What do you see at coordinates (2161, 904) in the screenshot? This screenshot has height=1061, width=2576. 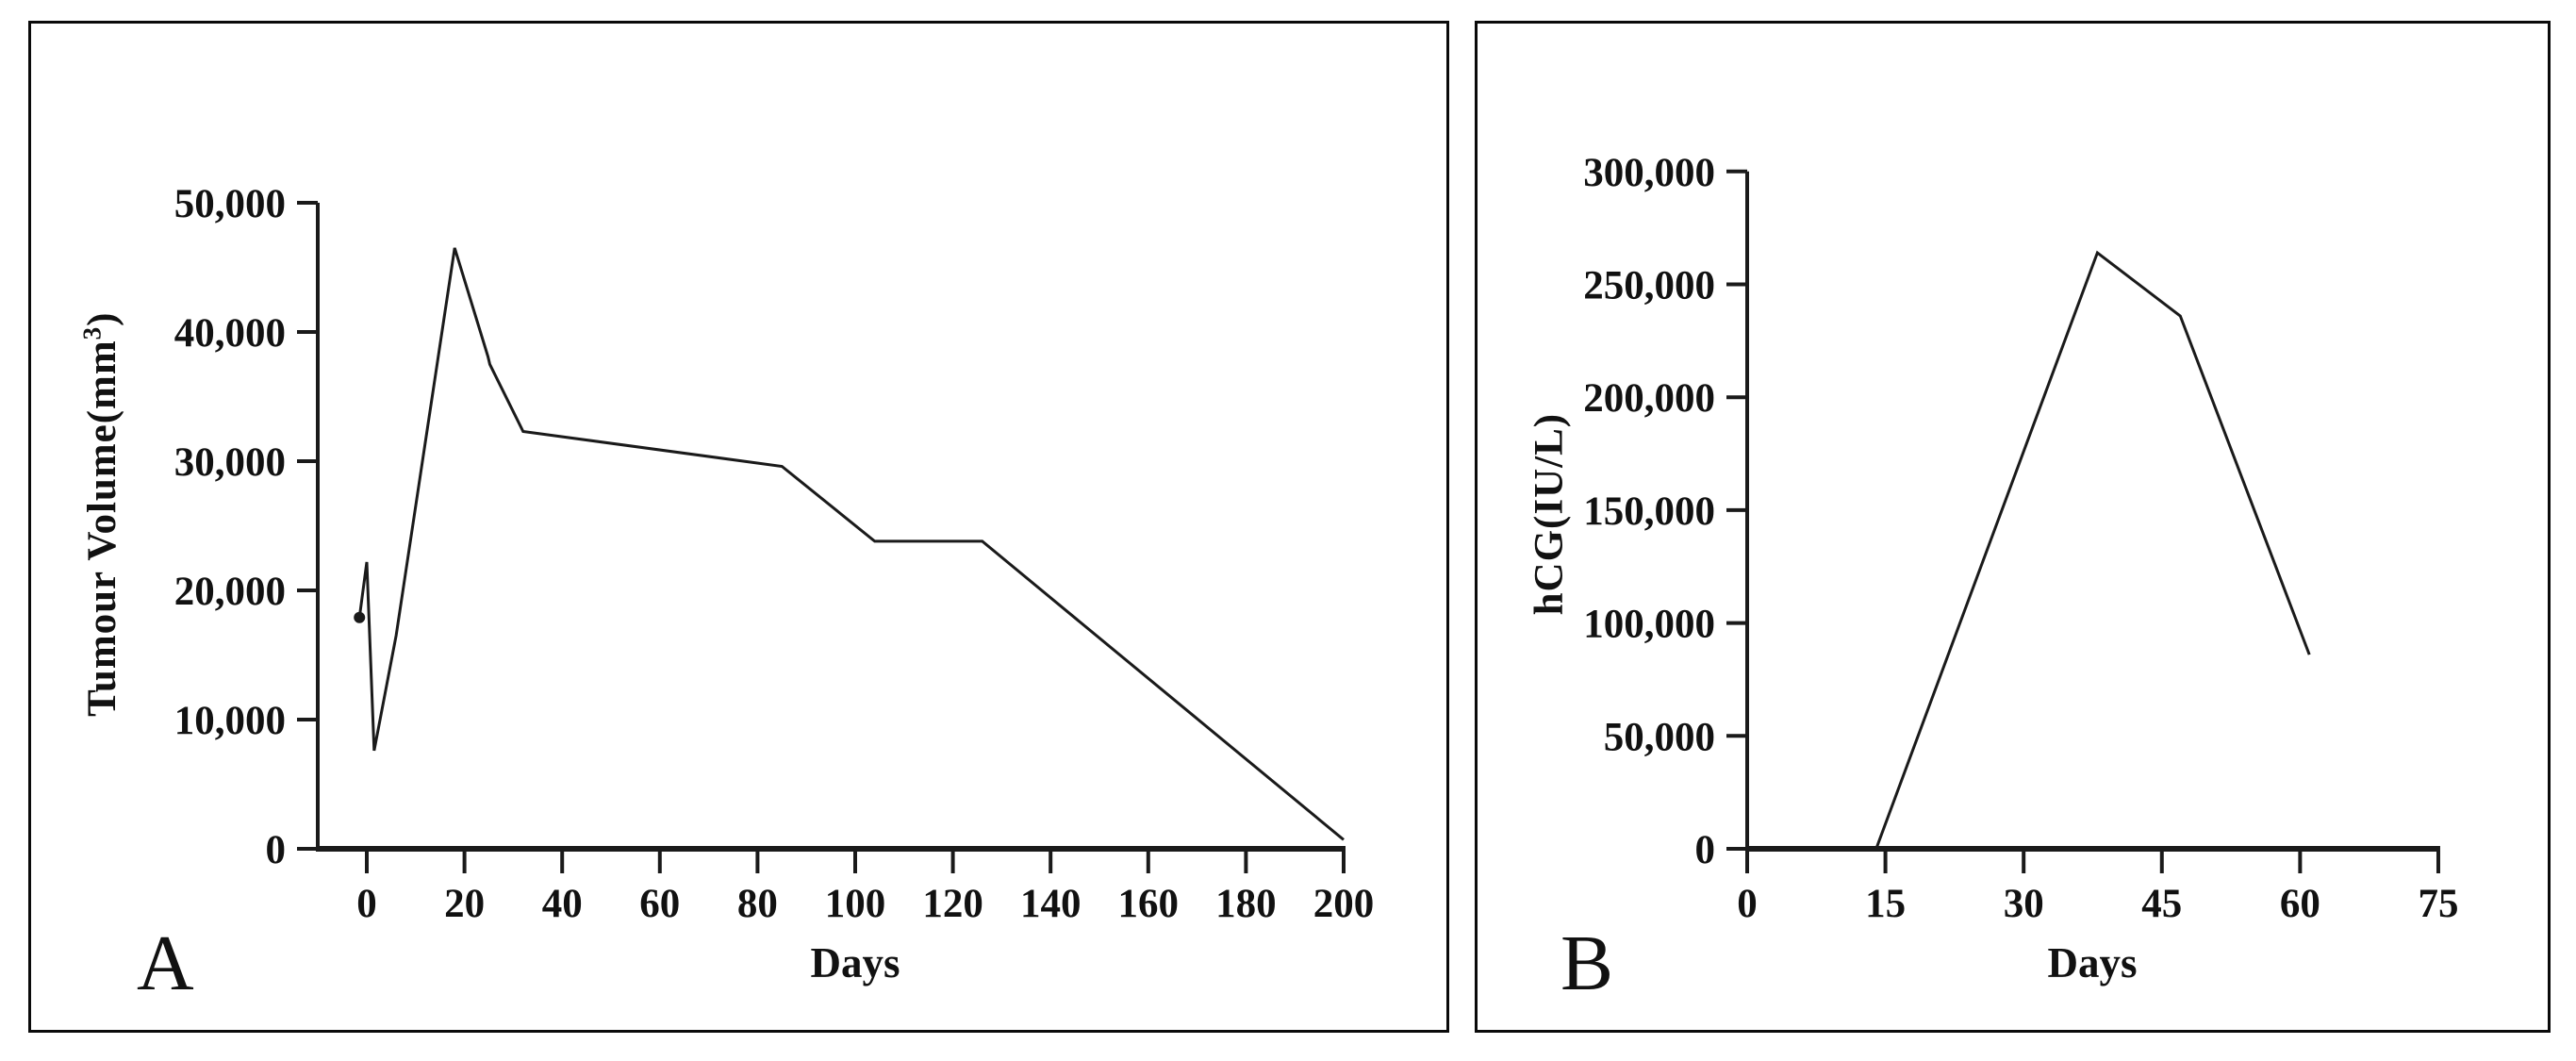 I see `x-tick-label-B: 45` at bounding box center [2161, 904].